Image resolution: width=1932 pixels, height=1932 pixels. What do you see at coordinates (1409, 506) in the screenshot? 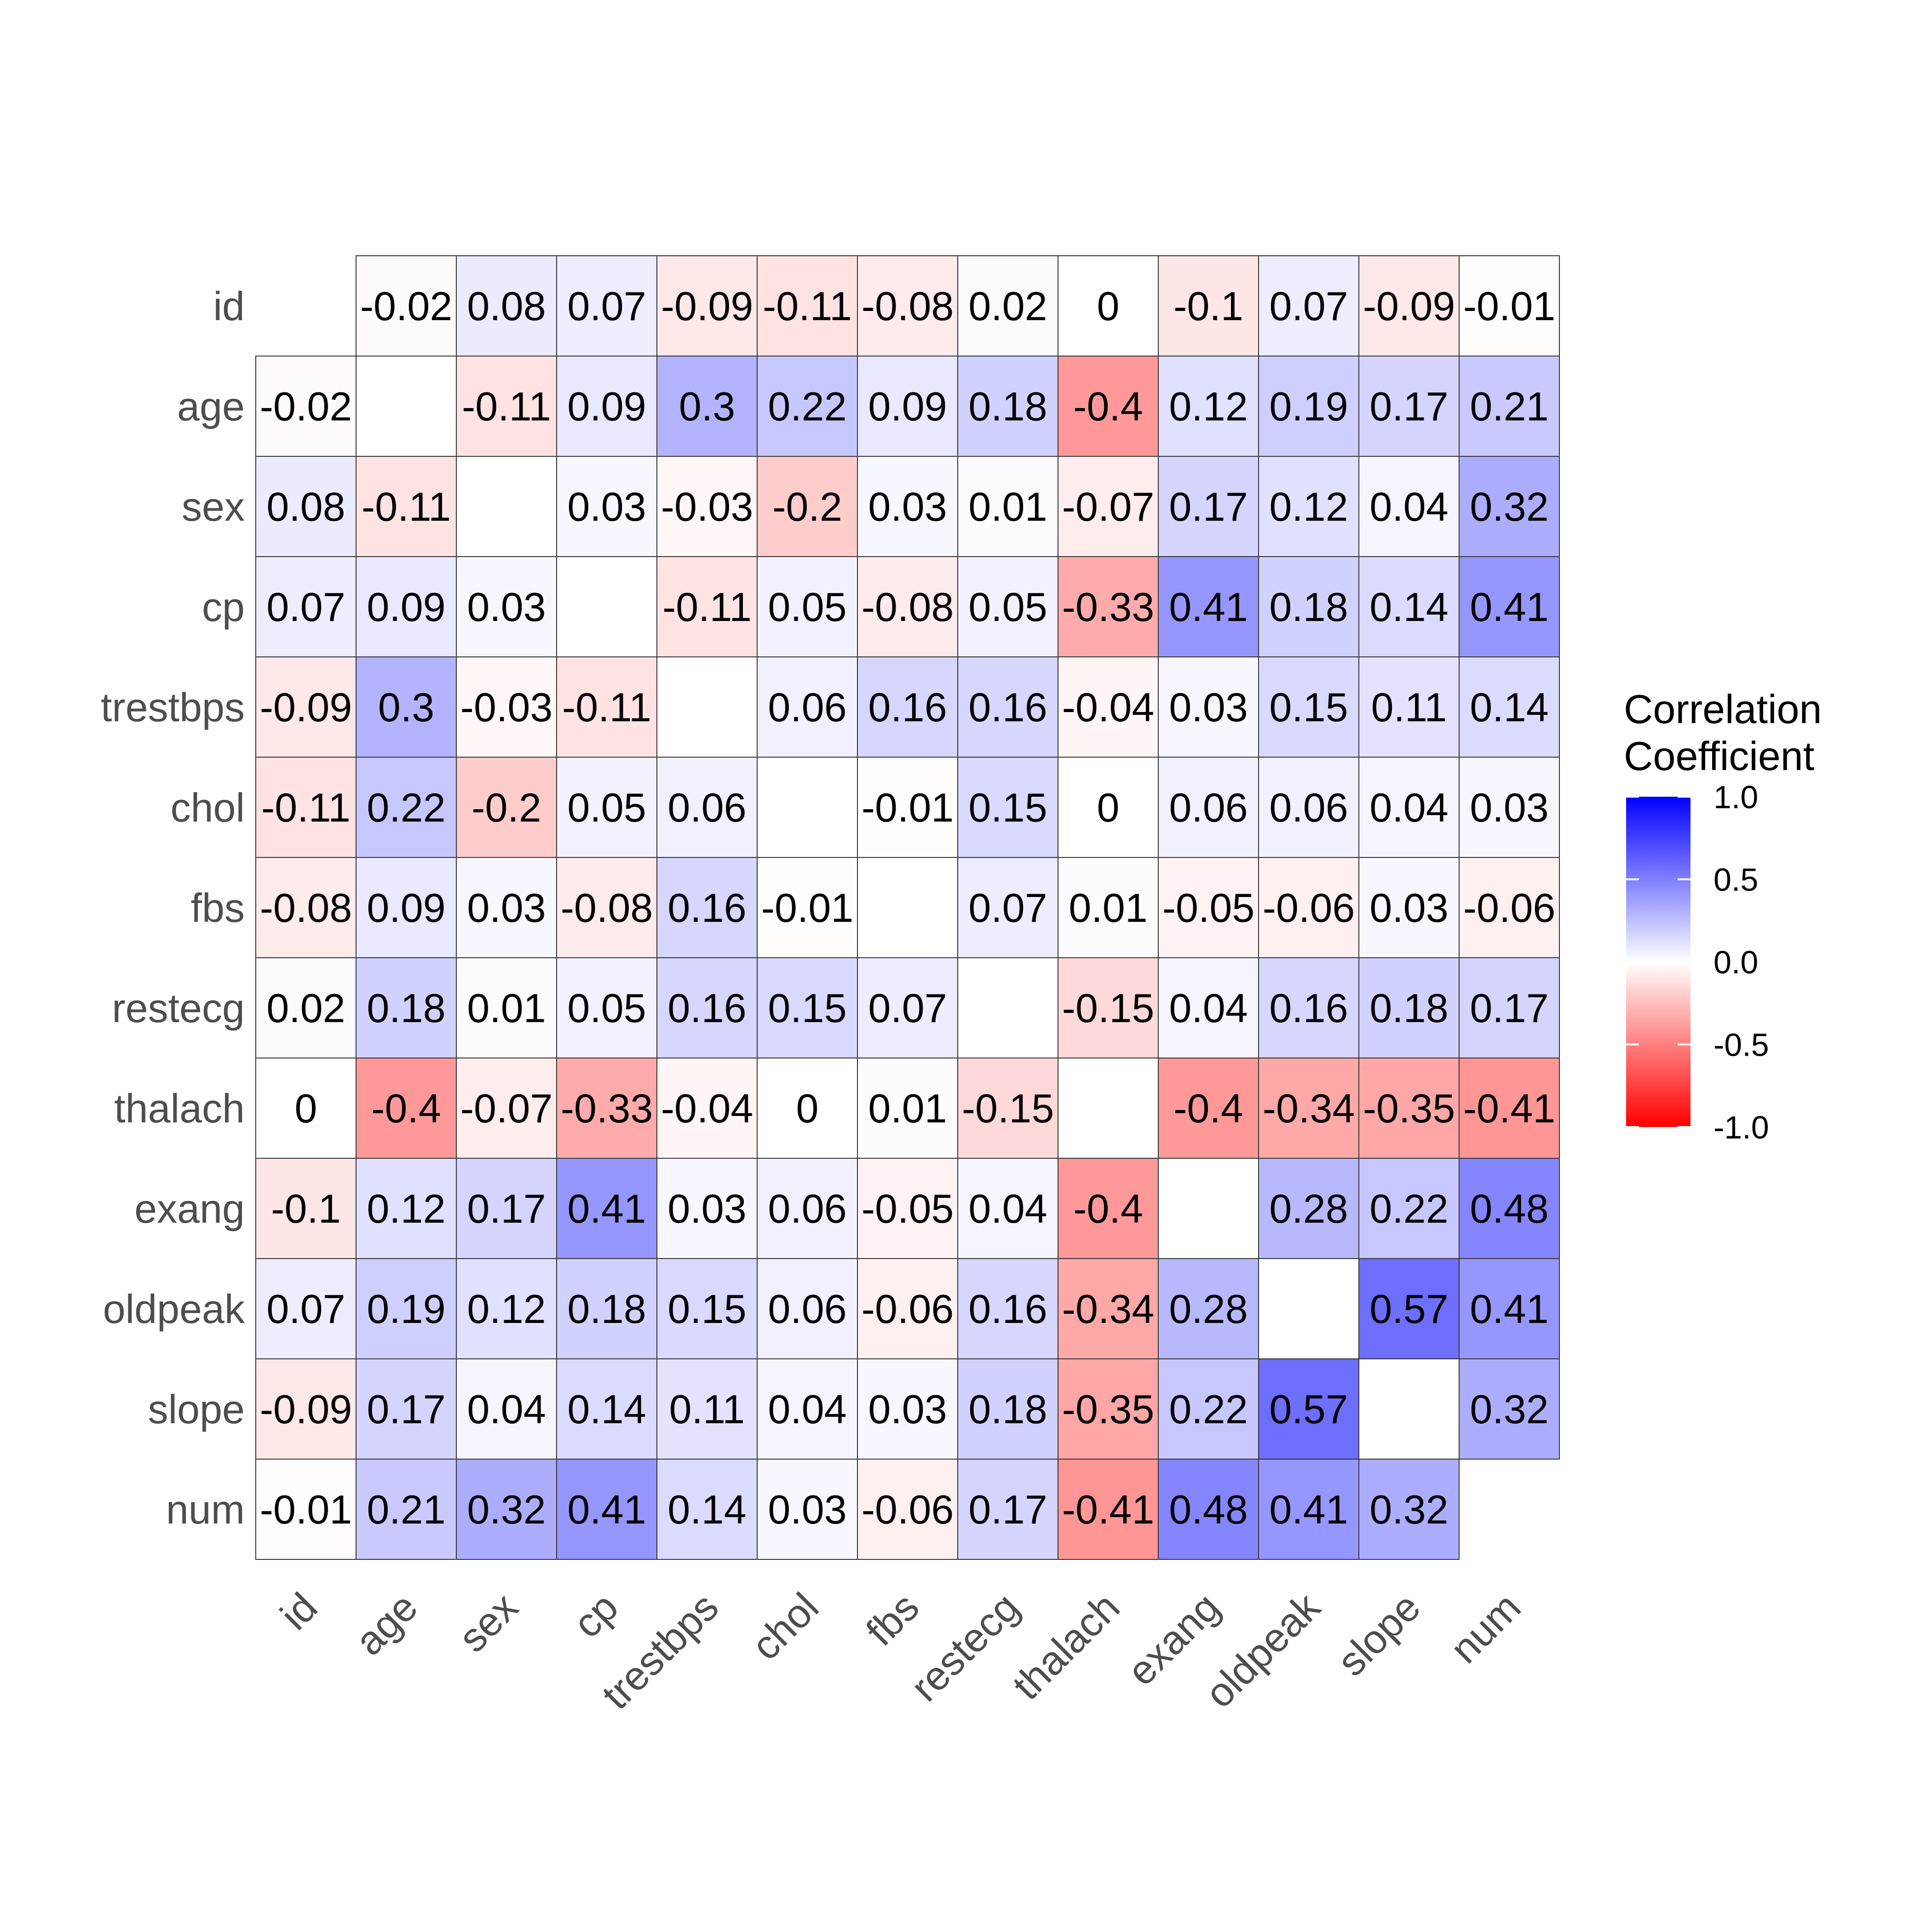
I see `heatmap-cell-sex-slope` at bounding box center [1409, 506].